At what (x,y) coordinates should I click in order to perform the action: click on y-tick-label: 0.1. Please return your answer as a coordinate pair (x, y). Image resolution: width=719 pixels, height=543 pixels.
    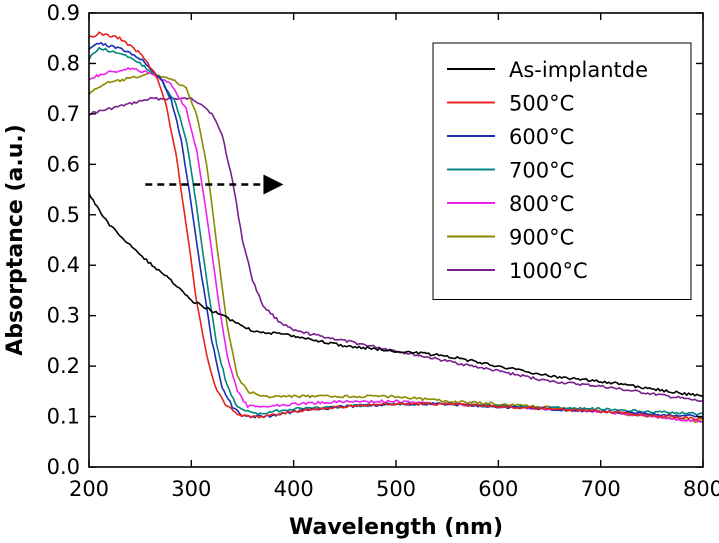
    Looking at the image, I should click on (63, 417).